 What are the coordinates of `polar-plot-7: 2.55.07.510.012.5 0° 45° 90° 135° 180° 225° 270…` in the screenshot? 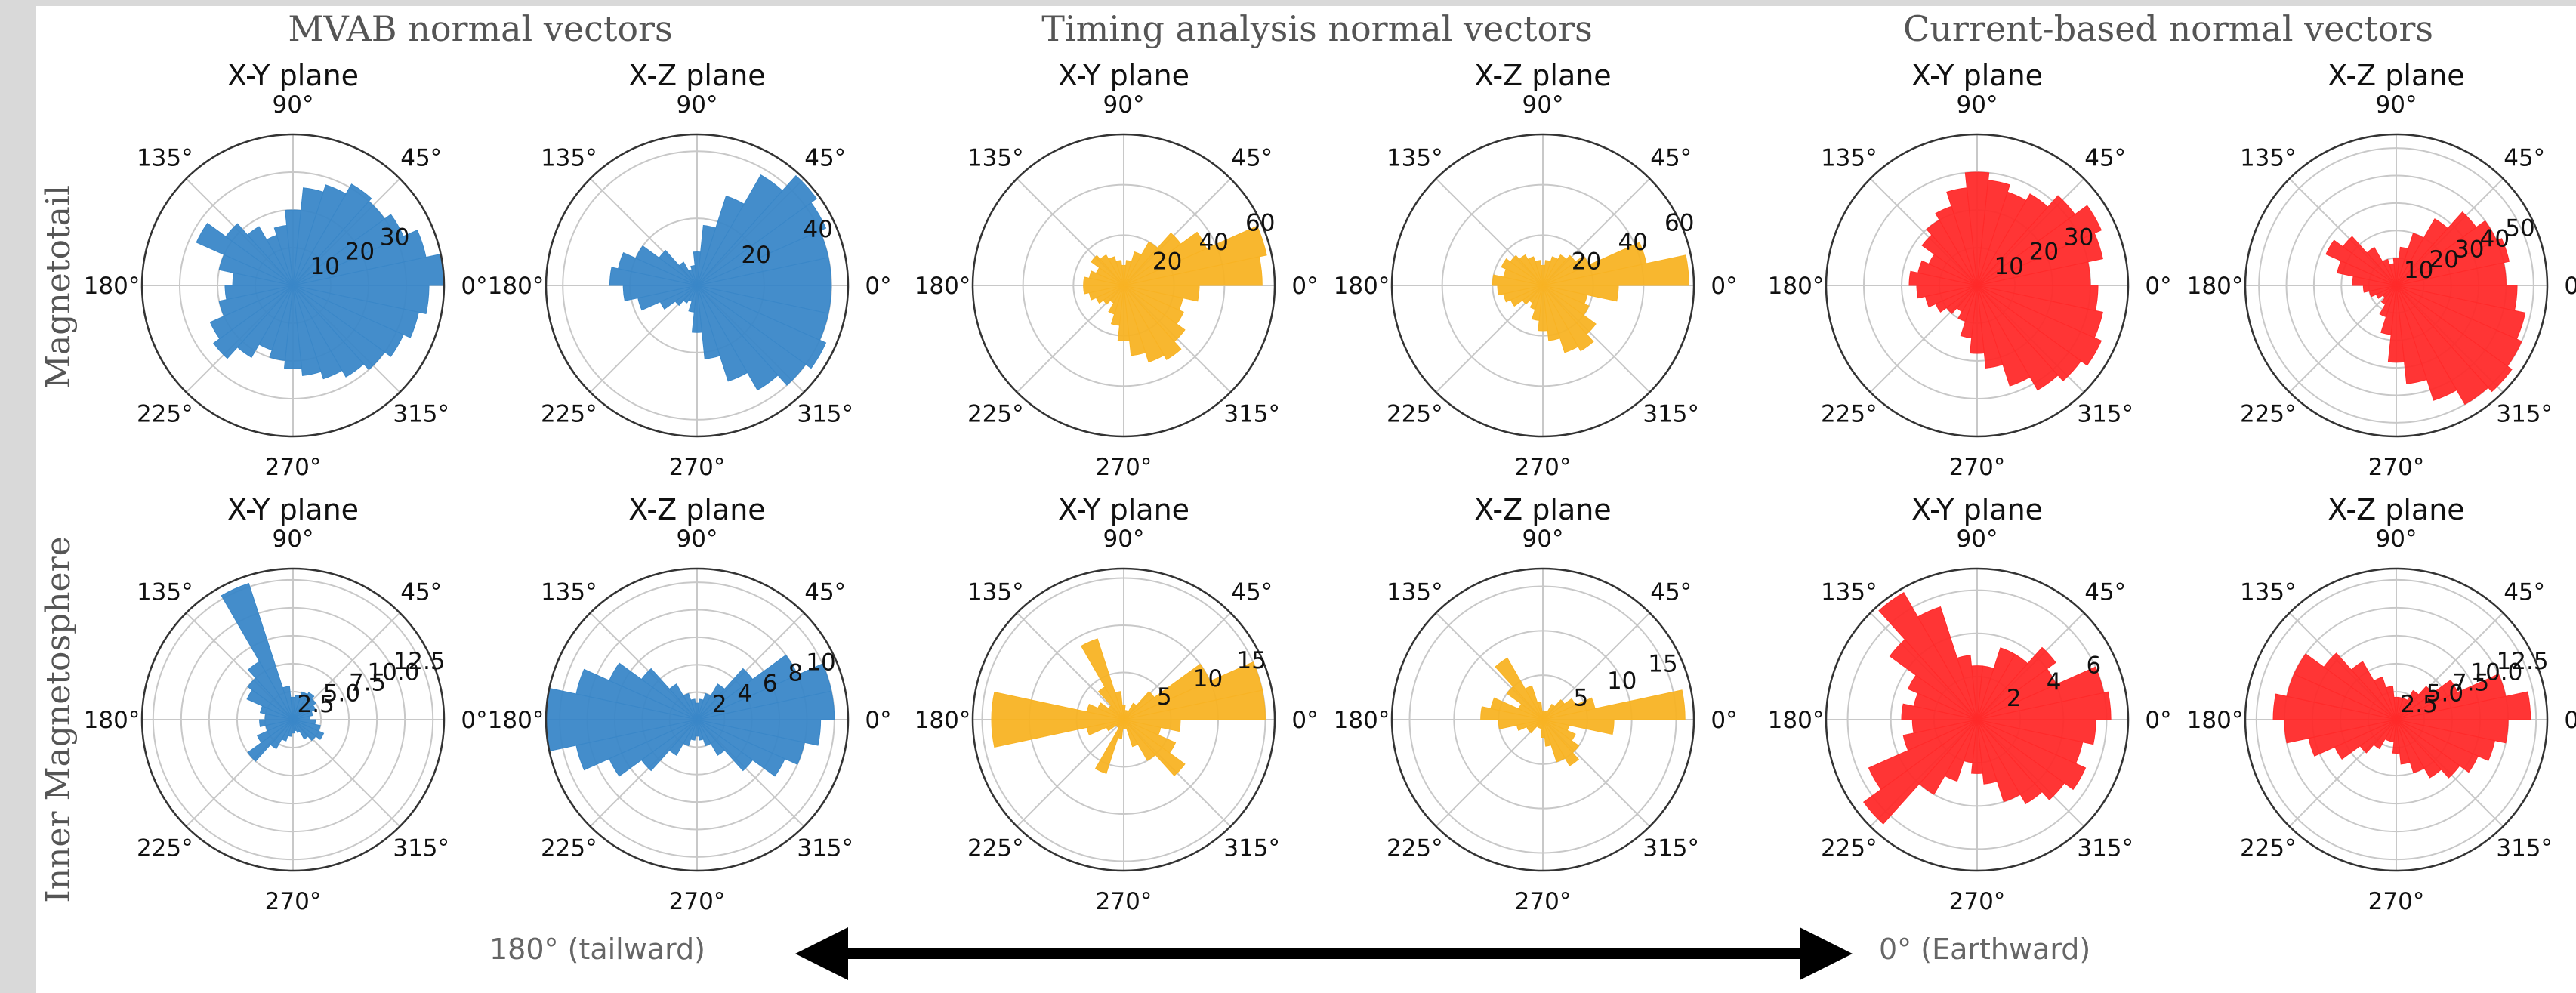 It's located at (286, 704).